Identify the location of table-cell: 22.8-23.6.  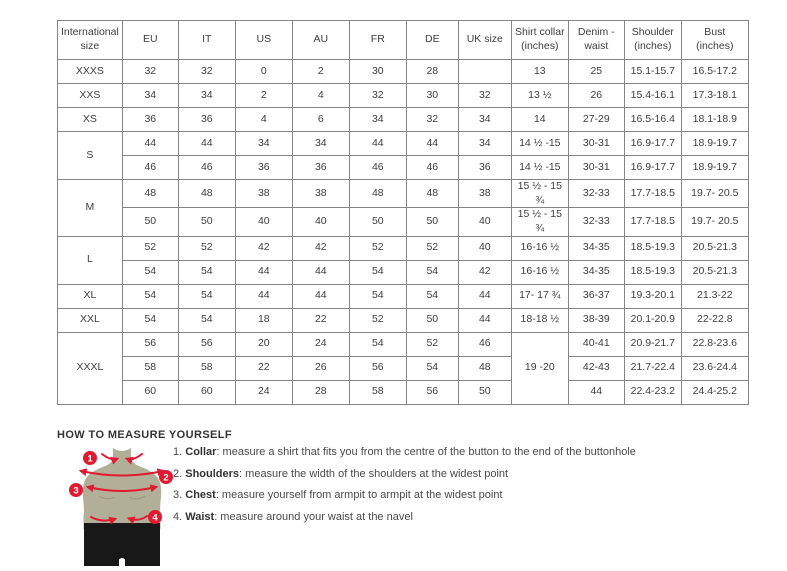
(714, 344).